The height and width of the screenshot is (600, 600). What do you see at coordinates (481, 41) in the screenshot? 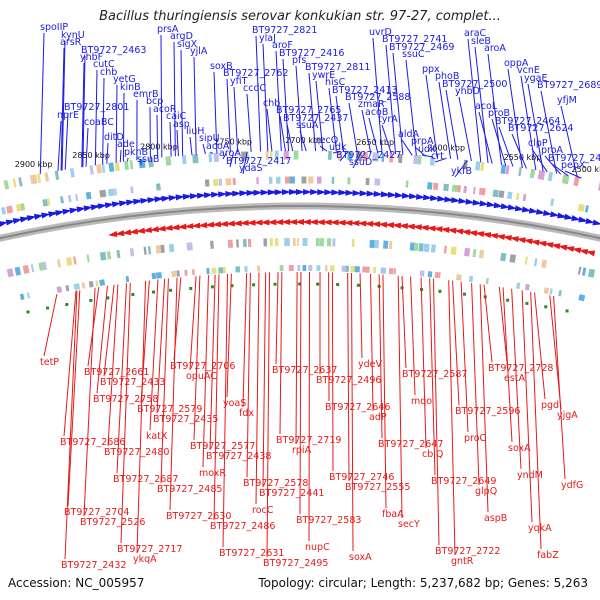
I see `gene-label: sleB` at bounding box center [481, 41].